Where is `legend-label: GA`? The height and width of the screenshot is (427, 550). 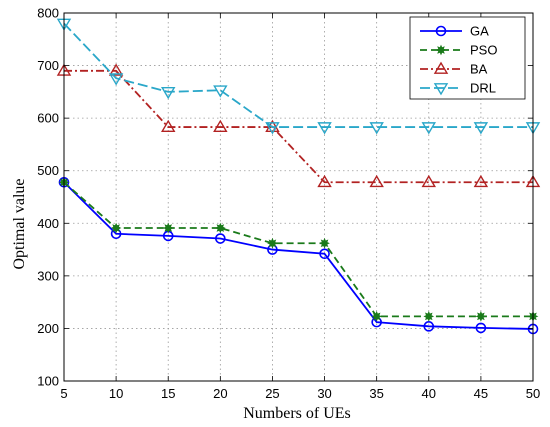
legend-label: GA is located at coordinates (479, 31).